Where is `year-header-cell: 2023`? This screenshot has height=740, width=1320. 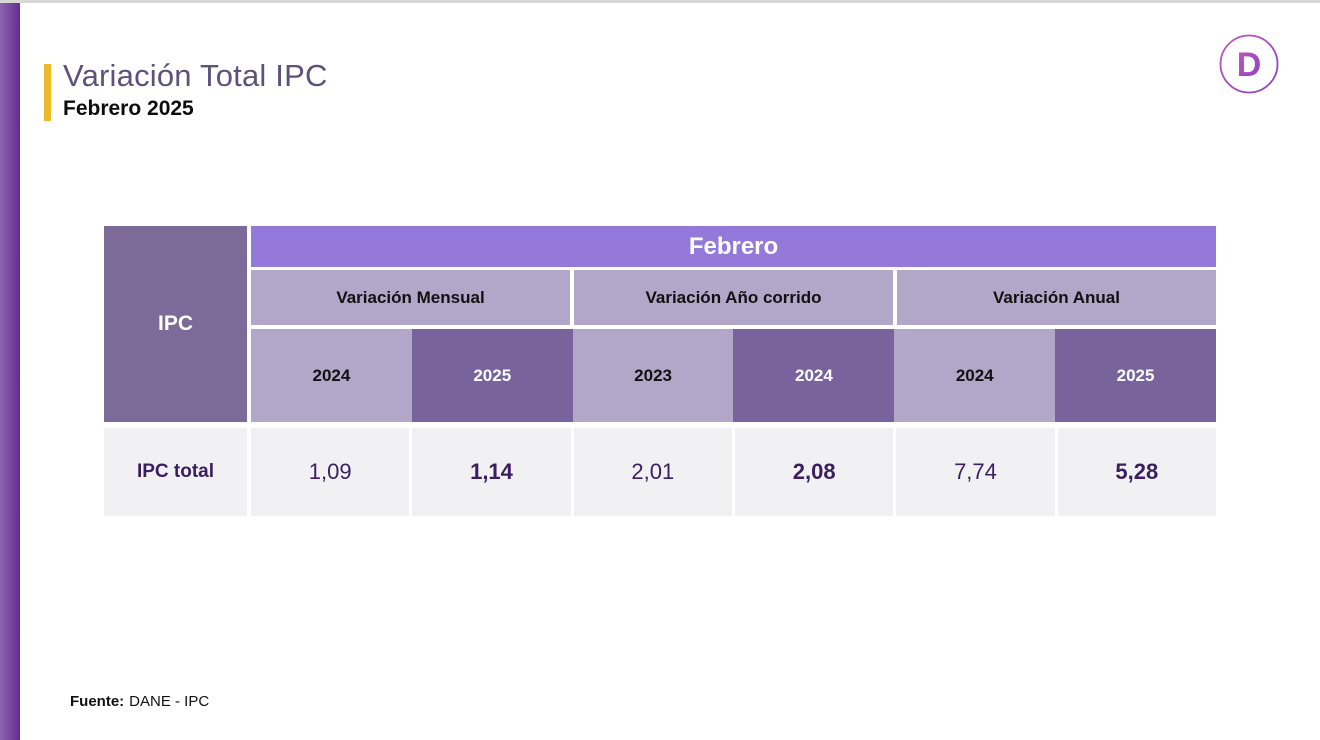 year-header-cell: 2023 is located at coordinates (653, 375).